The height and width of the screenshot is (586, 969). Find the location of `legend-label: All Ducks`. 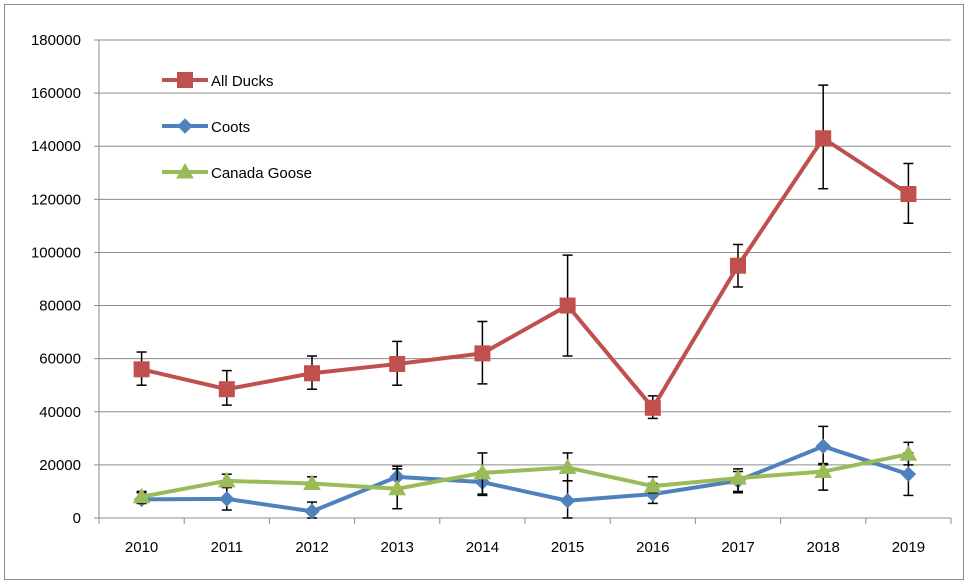

legend-label: All Ducks is located at coordinates (242, 81).